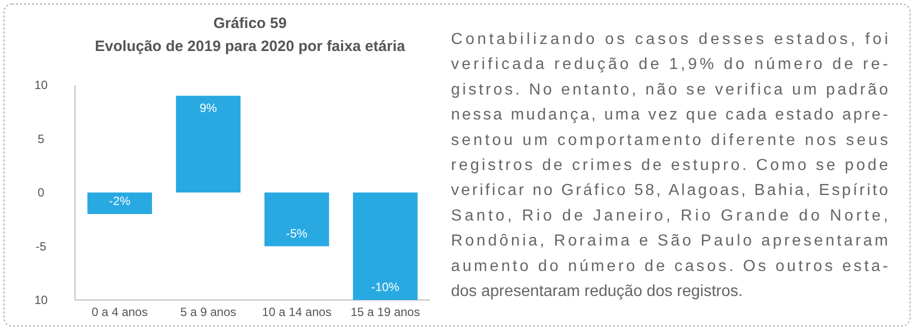  Describe the element at coordinates (297, 312) in the screenshot. I see `x-tick-label: 10 a 14 anos` at that location.